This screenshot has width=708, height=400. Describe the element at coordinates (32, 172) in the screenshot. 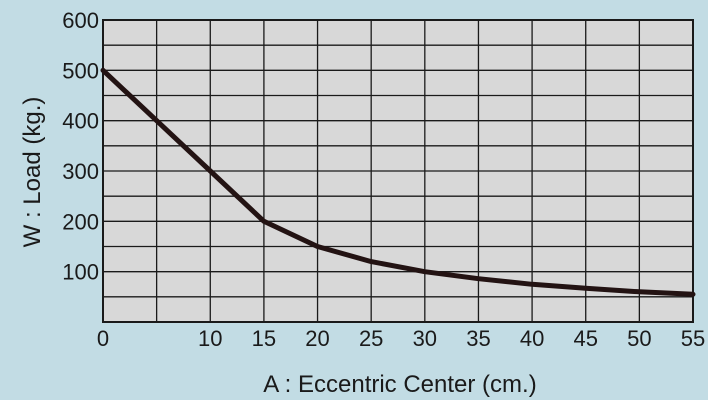

I see `y-axis-label: W : Load (kg.)` at that location.